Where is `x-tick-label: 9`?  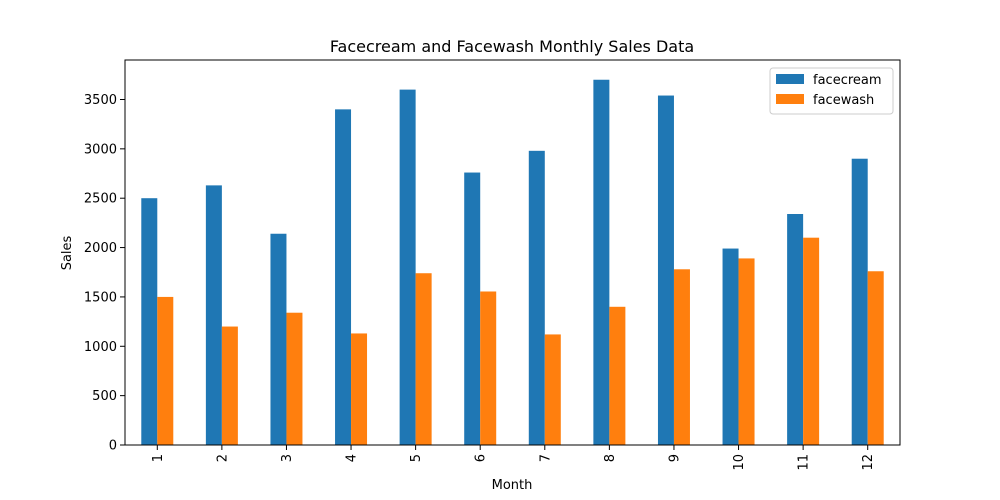 x-tick-label: 9 is located at coordinates (674, 458).